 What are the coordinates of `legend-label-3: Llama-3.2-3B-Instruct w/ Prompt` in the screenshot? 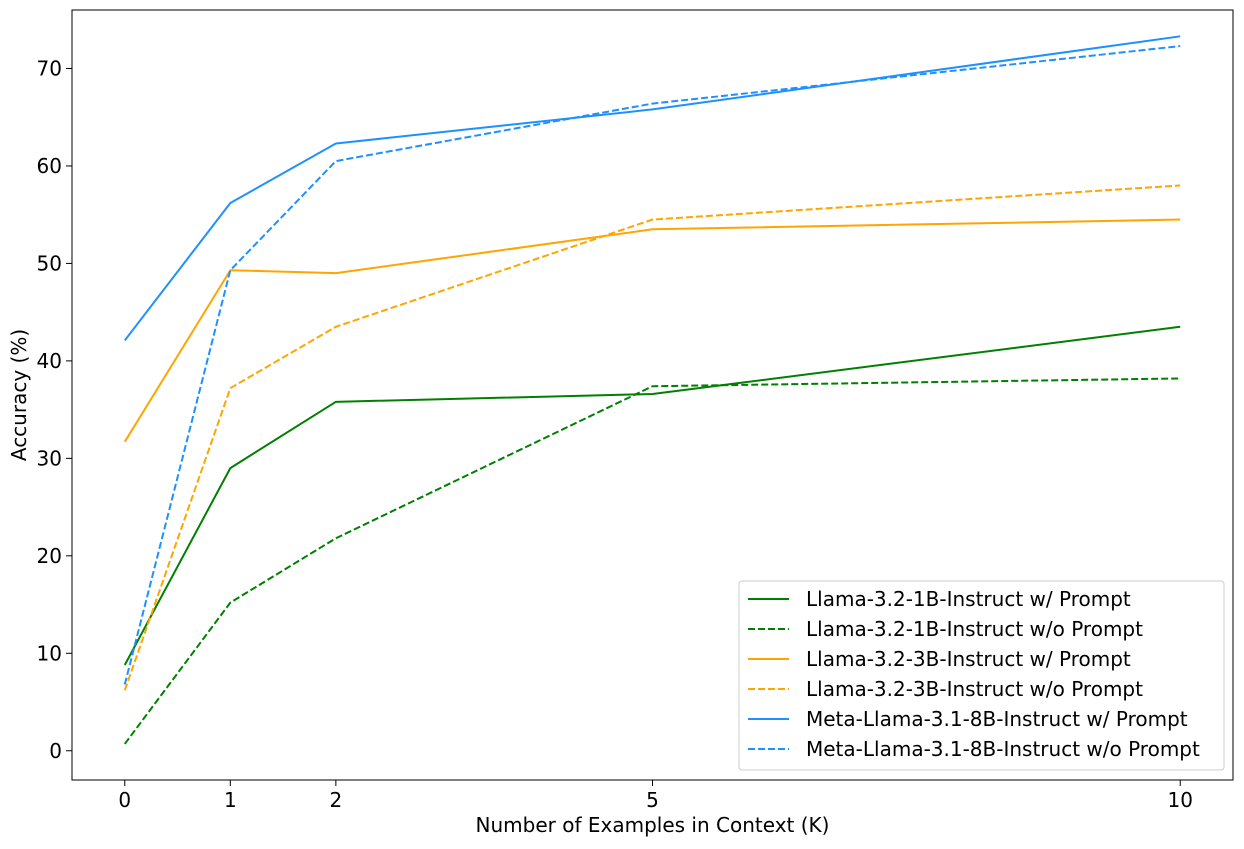 It's located at (968, 659).